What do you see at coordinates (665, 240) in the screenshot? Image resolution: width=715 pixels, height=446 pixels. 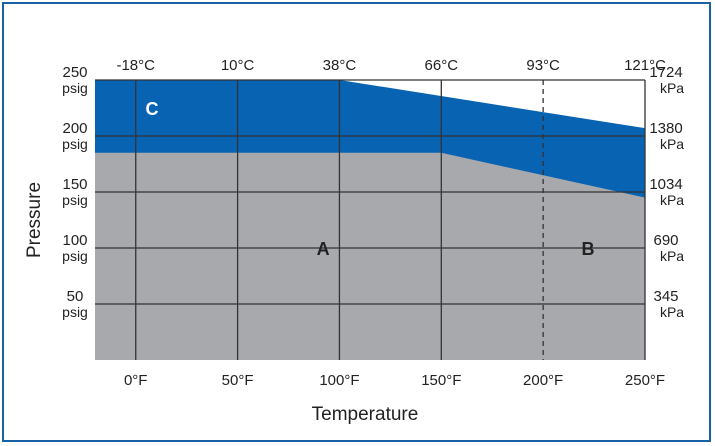 I see `y2-tick-label: 690` at bounding box center [665, 240].